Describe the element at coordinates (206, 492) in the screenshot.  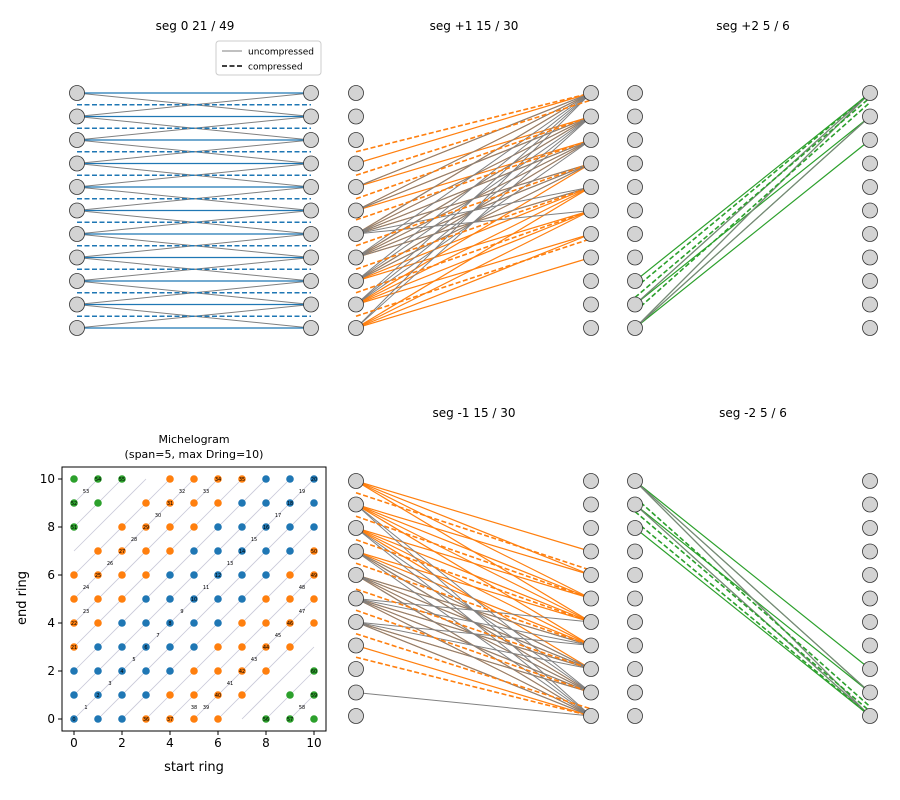
I see `michelogram-mid-label: 33` at that location.